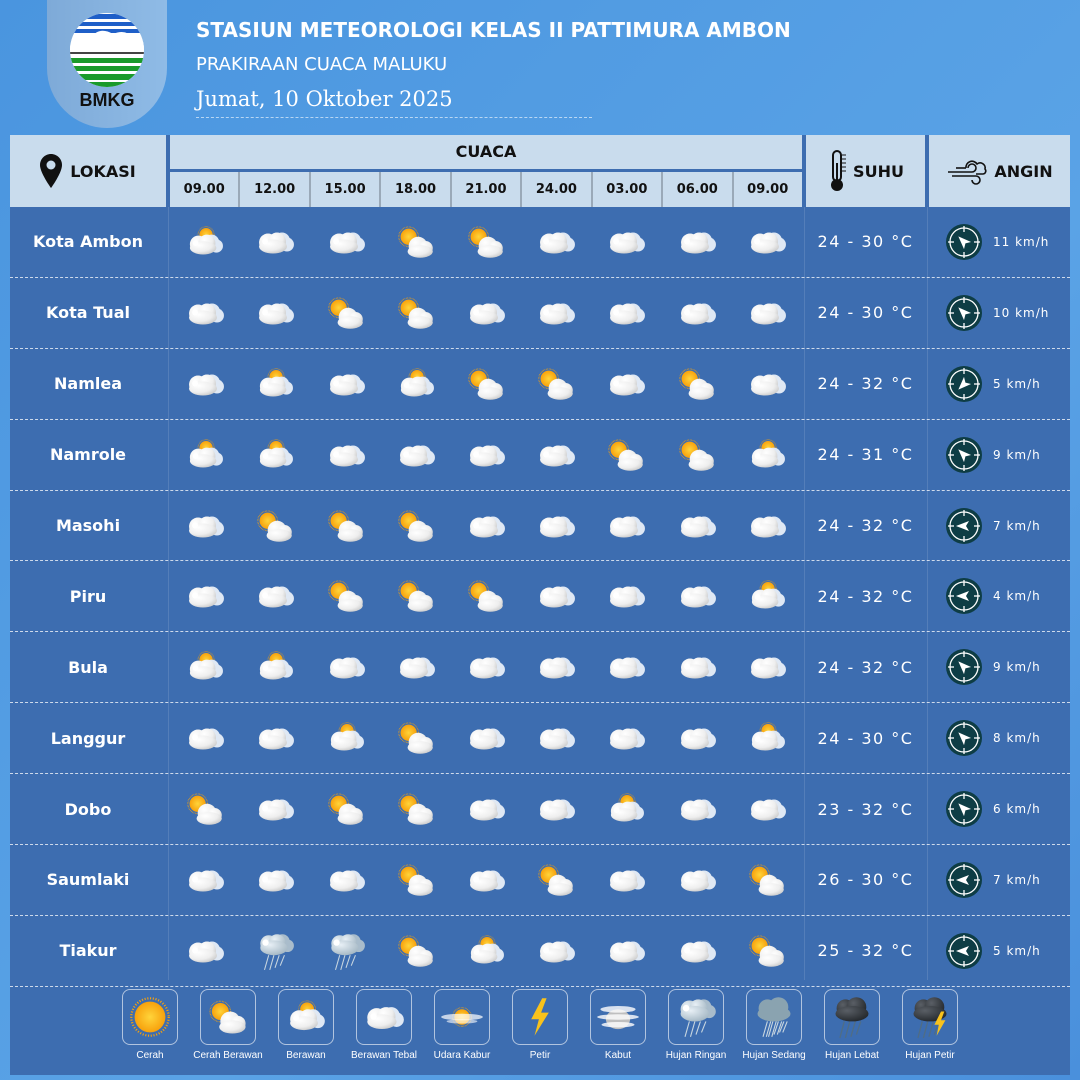 The height and width of the screenshot is (1080, 1080). What do you see at coordinates (103, 171) in the screenshot?
I see `header-lokasi-label: LOKASI` at bounding box center [103, 171].